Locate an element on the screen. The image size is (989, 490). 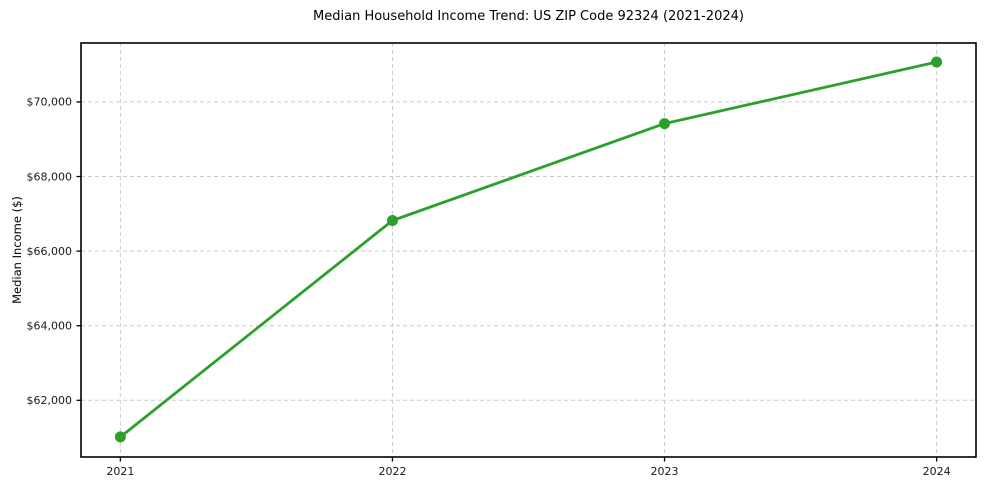
y-tick-label: $62,000 is located at coordinates (50, 400).